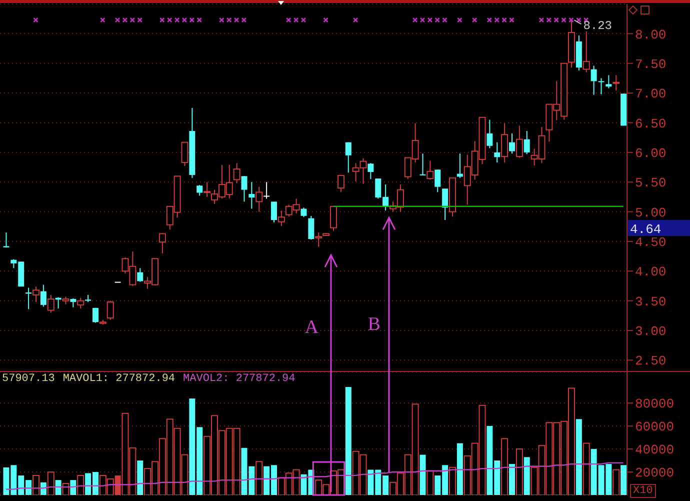  I want to click on y-tick-label: 4.50, so click(650, 242).